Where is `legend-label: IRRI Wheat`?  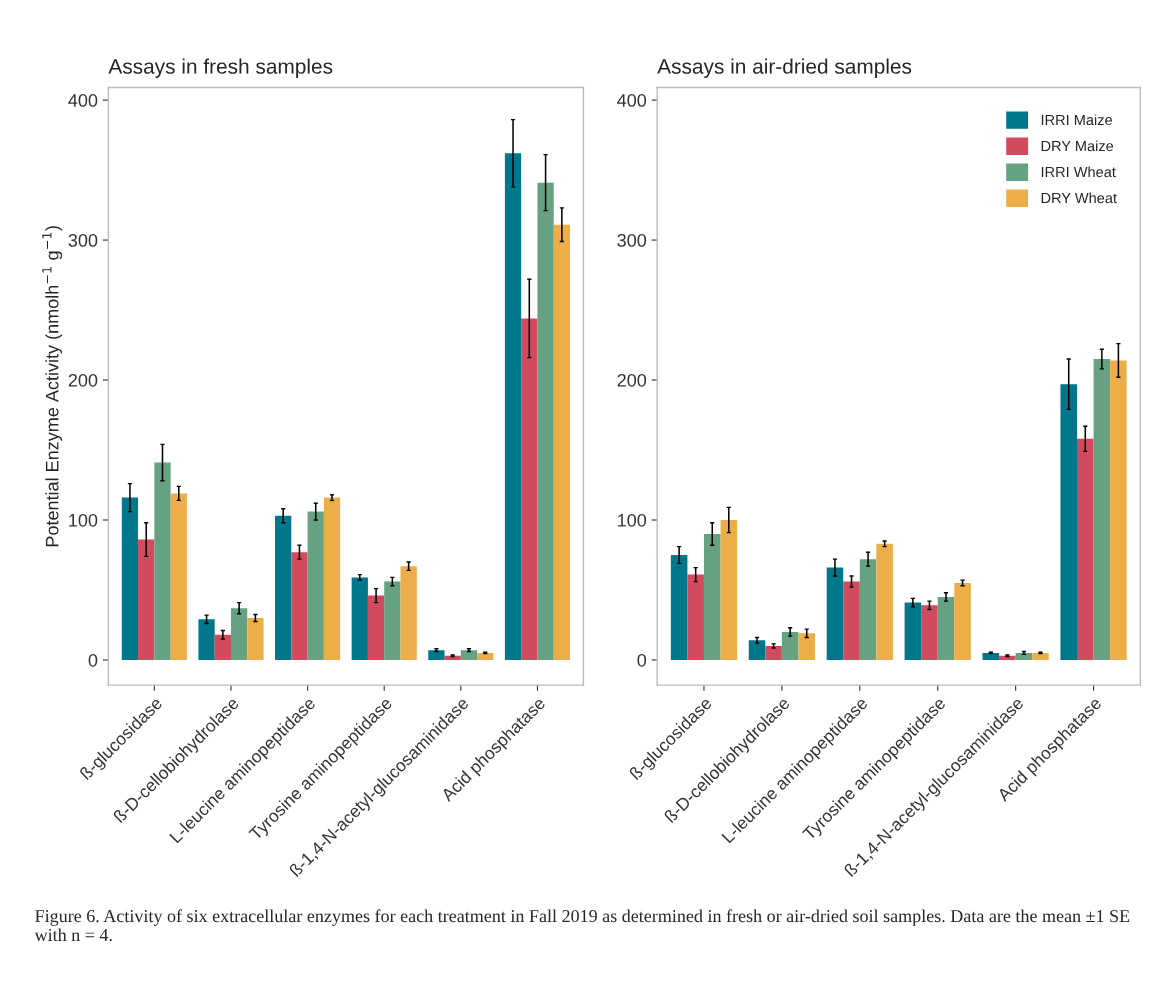
legend-label: IRRI Wheat is located at coordinates (1078, 172).